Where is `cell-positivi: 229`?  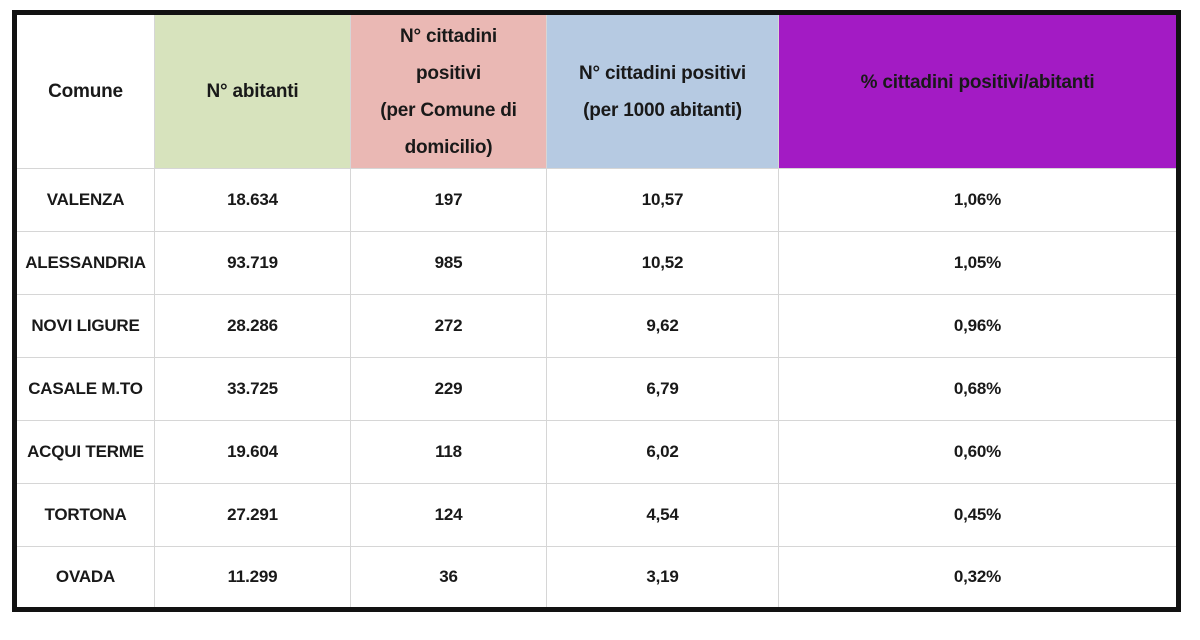 cell-positivi: 229 is located at coordinates (448, 389).